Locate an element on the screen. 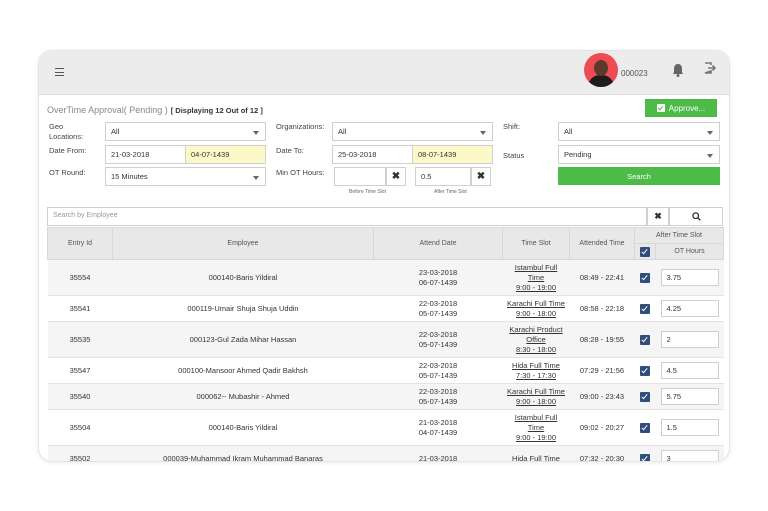 The height and width of the screenshot is (511, 768). employee-name: 000039-Muhammad Ikram Muhammad Banaras is located at coordinates (243, 453).